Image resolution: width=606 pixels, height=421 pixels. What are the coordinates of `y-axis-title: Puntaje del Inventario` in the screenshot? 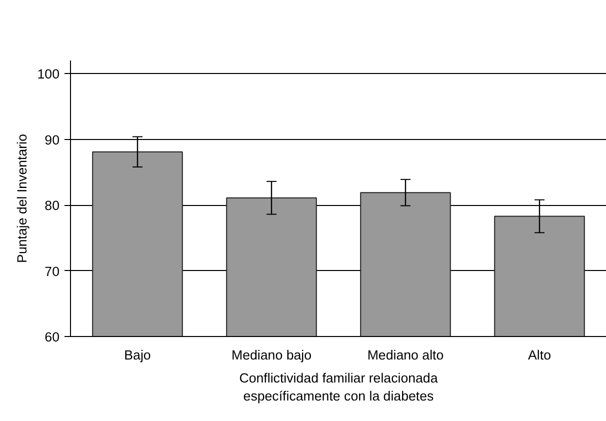 It's located at (22, 198).